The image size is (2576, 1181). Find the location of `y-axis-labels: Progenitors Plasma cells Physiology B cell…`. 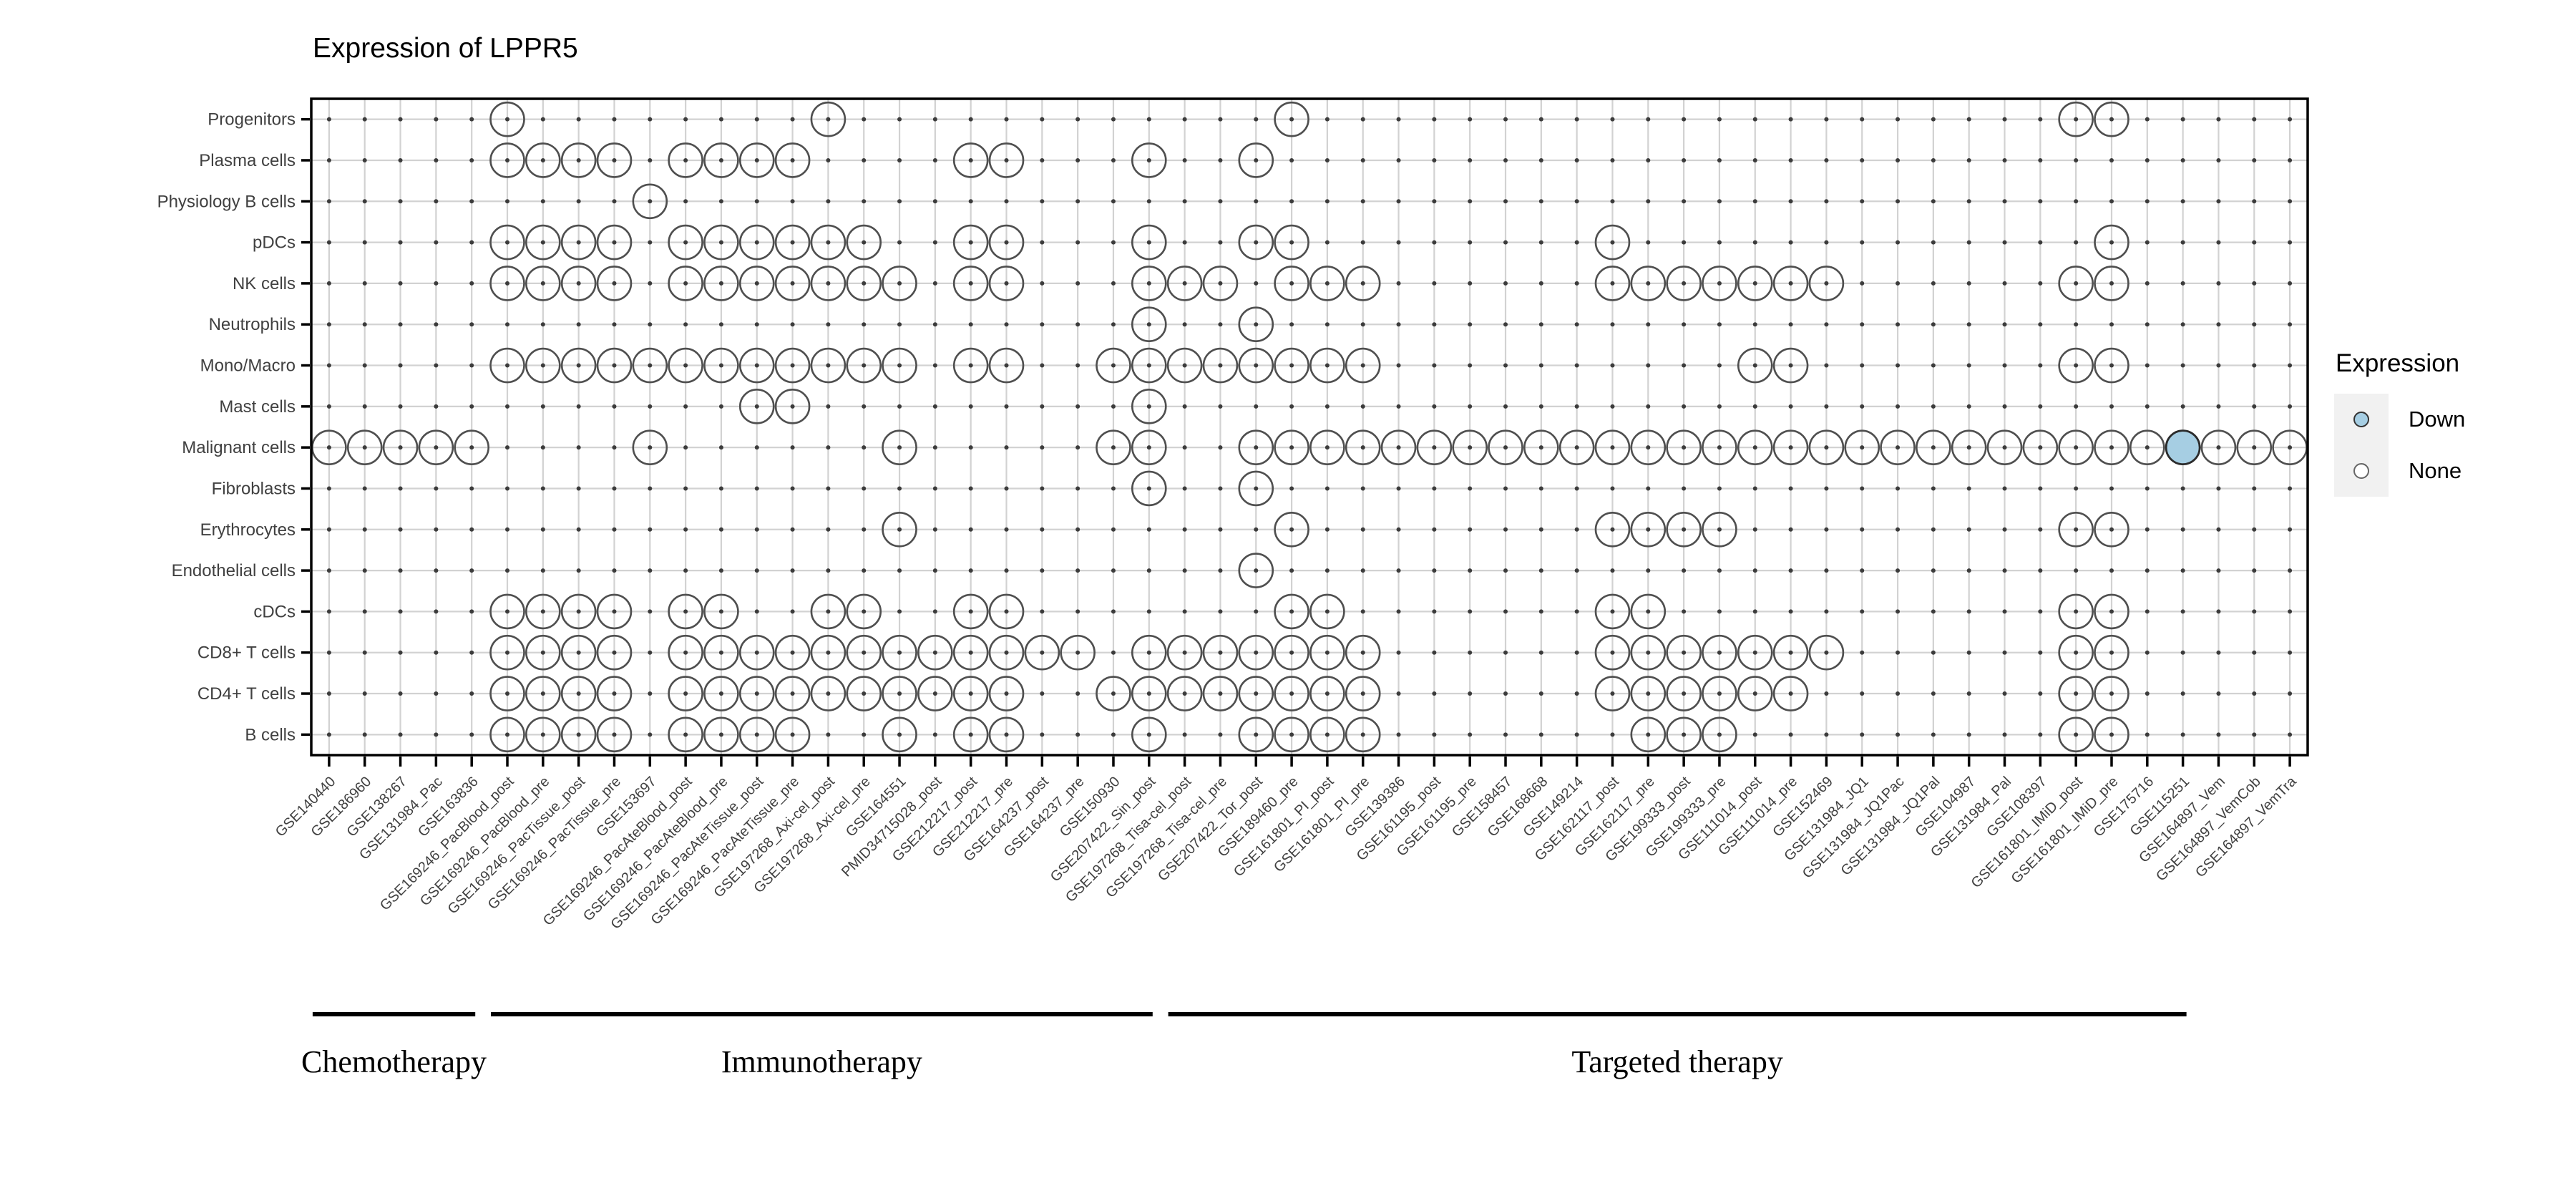

y-axis-labels: Progenitors Plasma cells Physiology B cell… is located at coordinates (226, 427).